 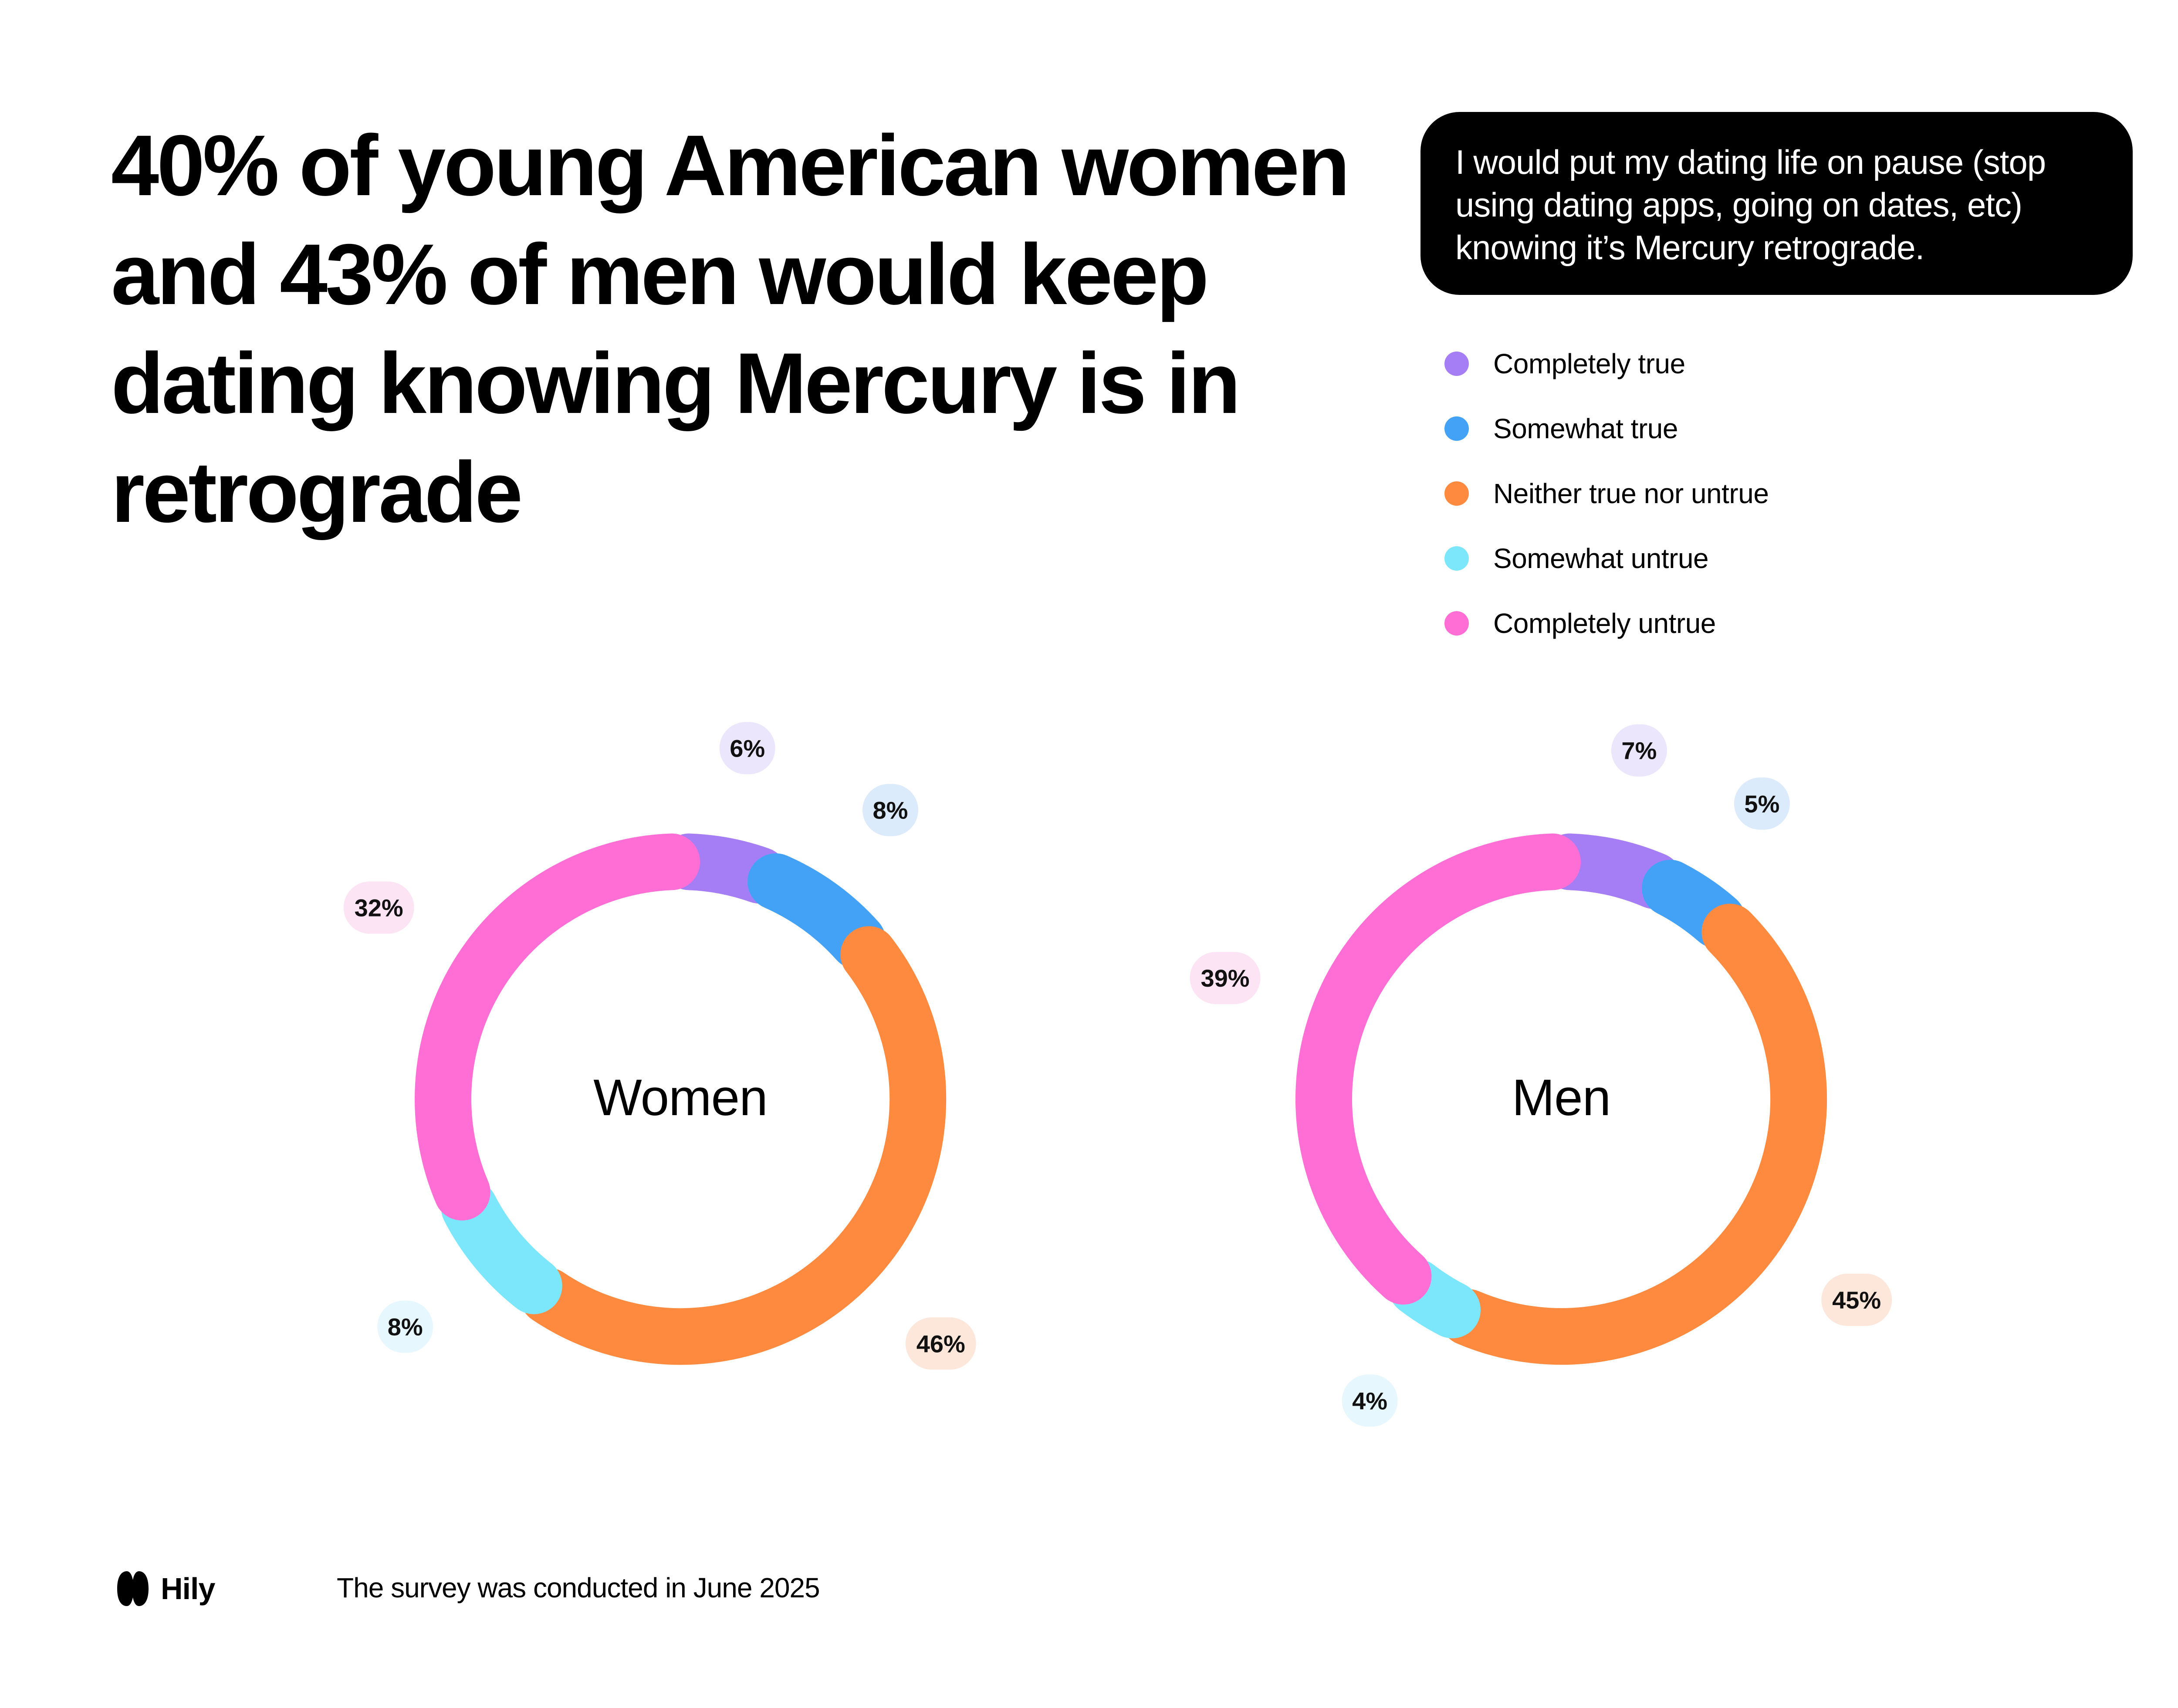 I want to click on legend-label: Completely true, so click(x=1589, y=363).